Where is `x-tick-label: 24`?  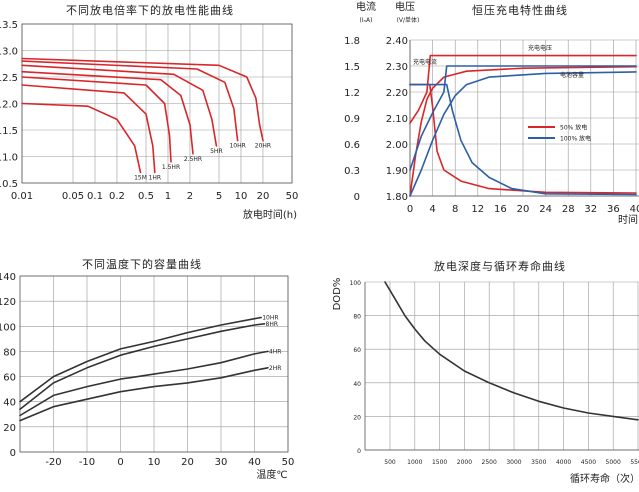 x-tick-label: 24 is located at coordinates (545, 209).